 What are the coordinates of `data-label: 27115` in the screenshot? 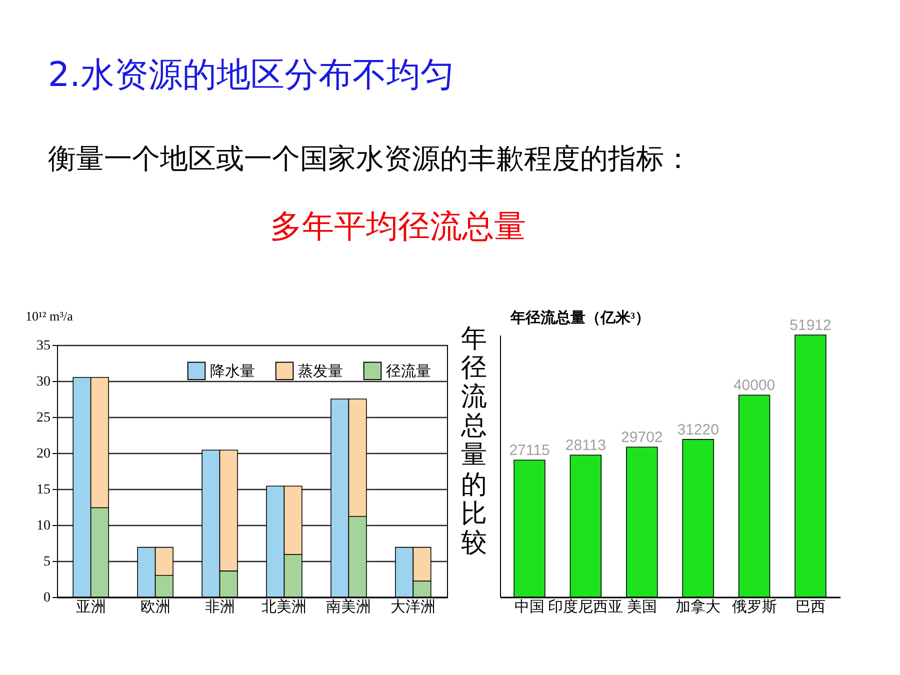 It's located at (529, 451).